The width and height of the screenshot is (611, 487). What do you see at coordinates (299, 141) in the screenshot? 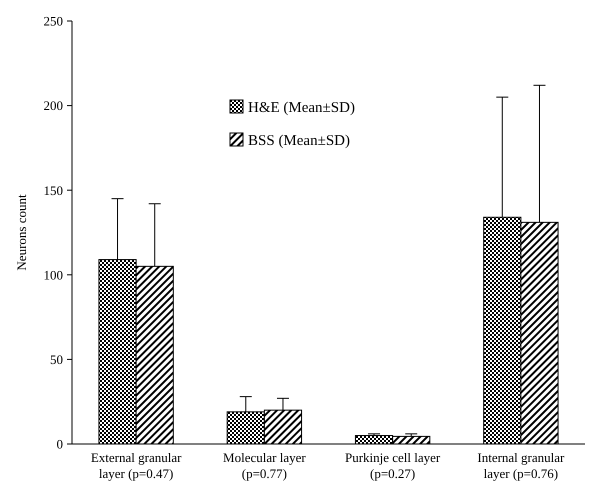
I see `legend-label: BSS (Mean±SD)` at bounding box center [299, 141].